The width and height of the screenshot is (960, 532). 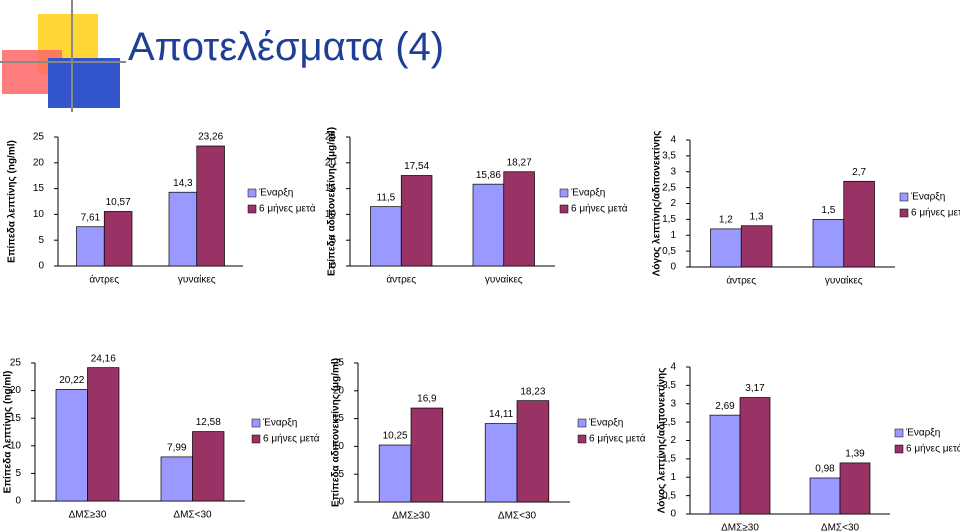 I want to click on data-label: 1,39, so click(x=855, y=454).